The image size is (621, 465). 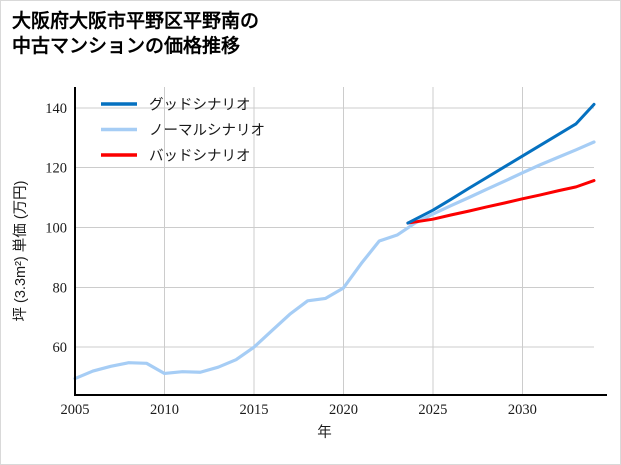 I want to click on x-tick-labels: 2005 2010 2015 2020 2025 2030, so click(x=299, y=410).